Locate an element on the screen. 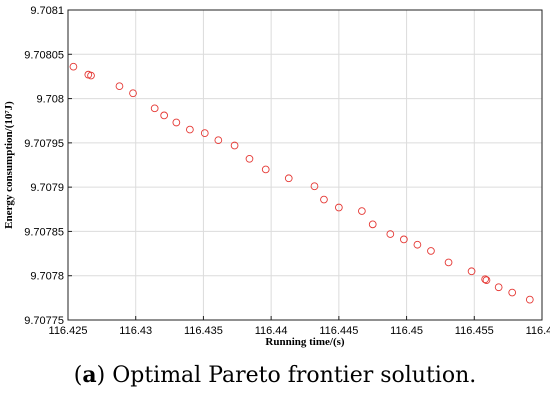  y-tick-label: 9.7079 is located at coordinates (47, 188).